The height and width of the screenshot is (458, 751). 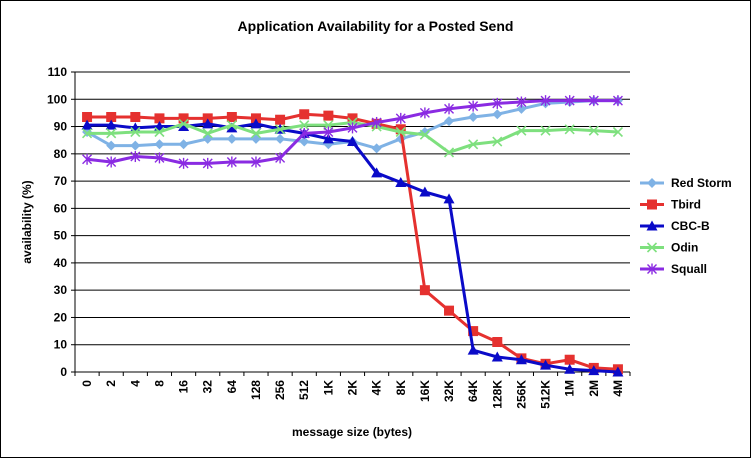 What do you see at coordinates (675, 226) in the screenshot?
I see `legend-entry-cbc-b: CBC-B` at bounding box center [675, 226].